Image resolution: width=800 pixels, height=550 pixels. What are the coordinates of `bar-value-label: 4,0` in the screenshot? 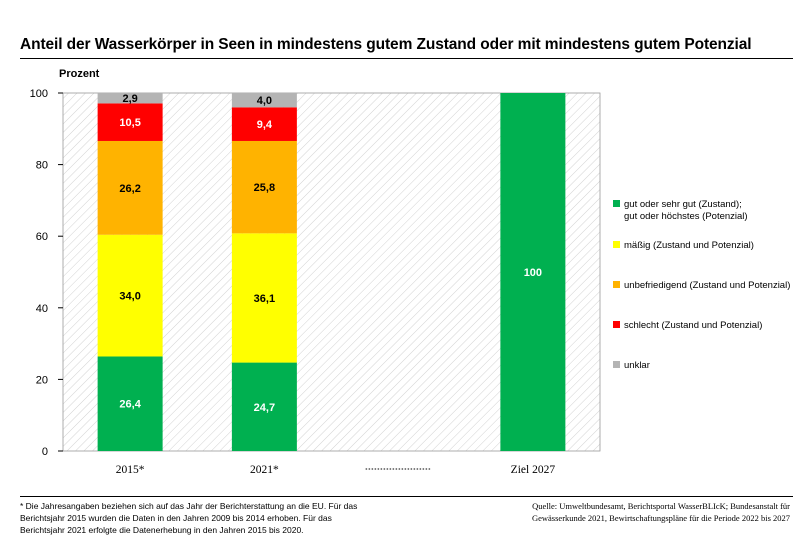 It's located at (264, 101).